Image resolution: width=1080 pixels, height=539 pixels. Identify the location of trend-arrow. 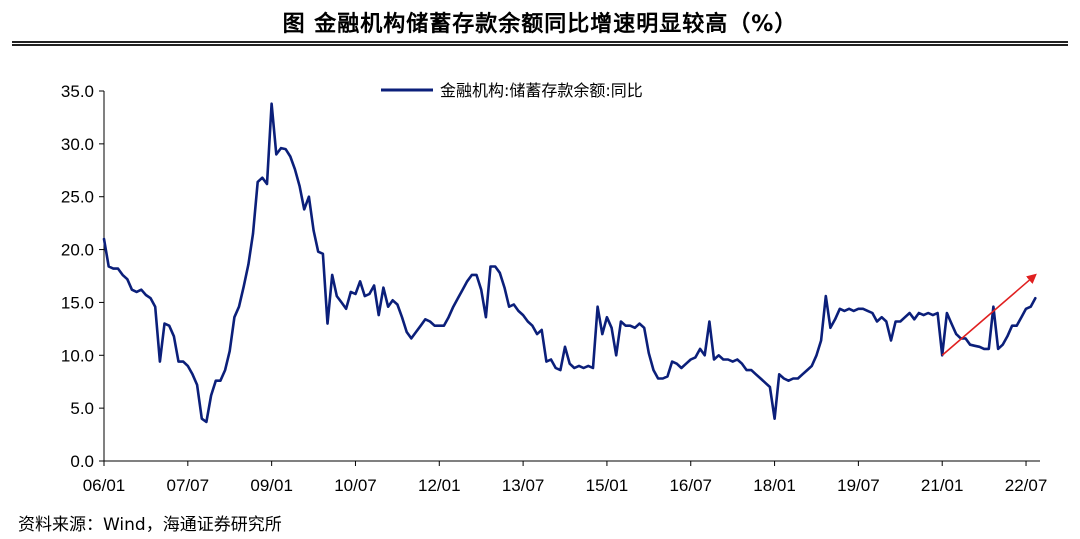
(989, 314).